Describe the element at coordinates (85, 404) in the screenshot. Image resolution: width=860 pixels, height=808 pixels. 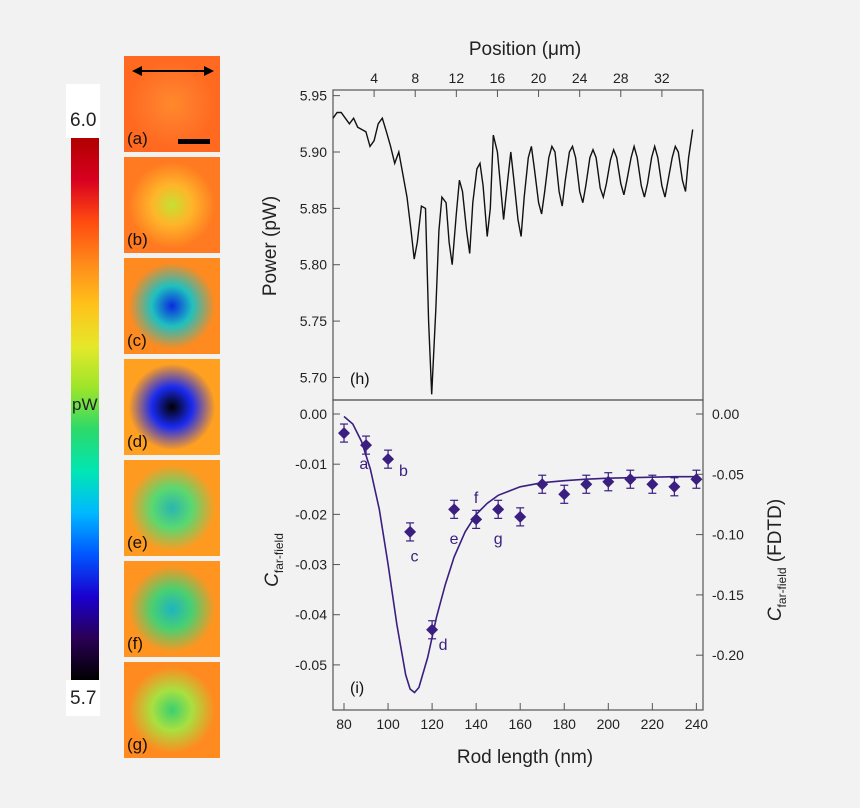
I see `colorbar-unit-label: pW` at that location.